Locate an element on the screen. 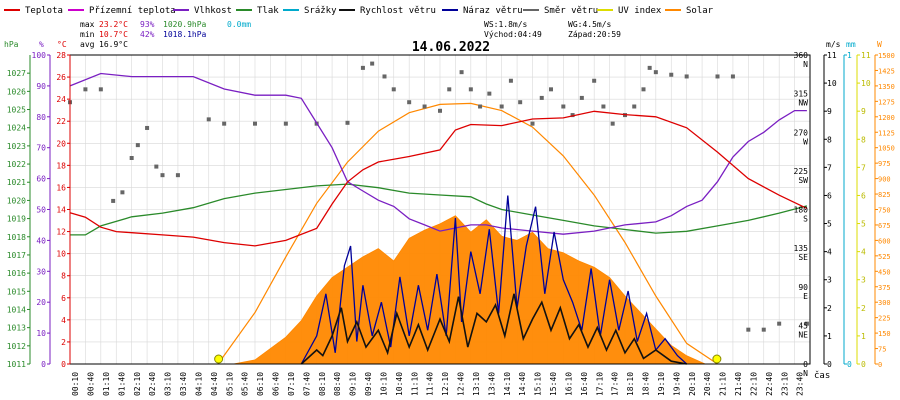  w-tick-label: 1500 is located at coordinates (886, 56).